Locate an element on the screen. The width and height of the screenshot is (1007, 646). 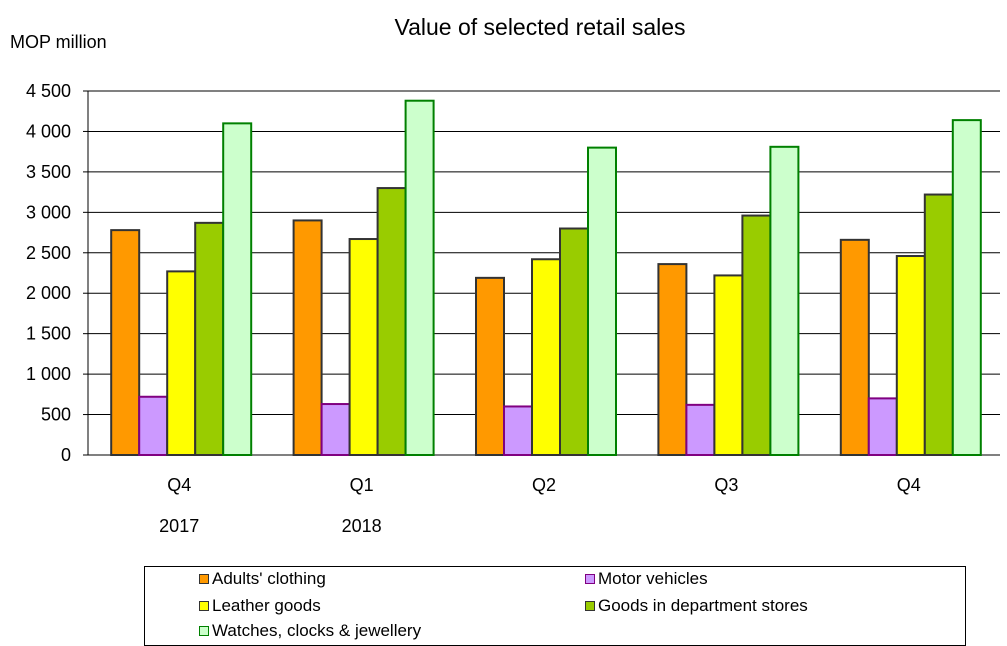
y-tick-label: 4 000 is located at coordinates (48, 131).